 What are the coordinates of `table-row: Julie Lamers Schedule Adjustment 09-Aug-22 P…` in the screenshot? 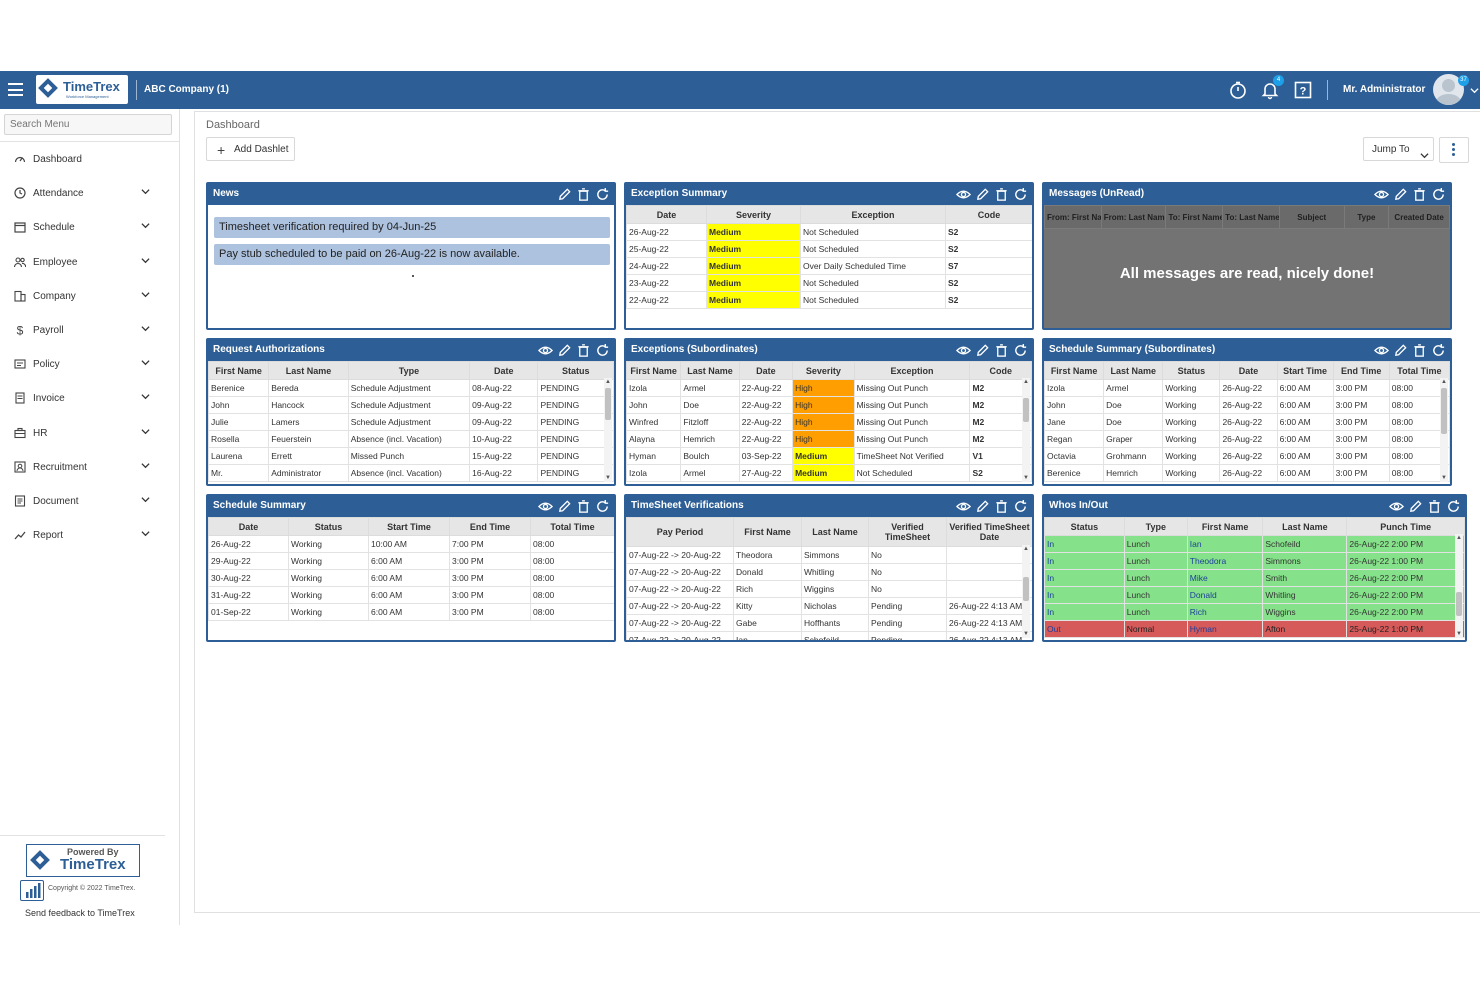 It's located at (411, 422).